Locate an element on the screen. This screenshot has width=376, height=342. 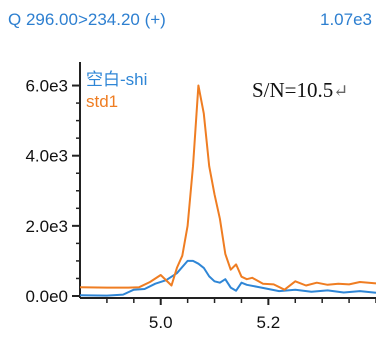
chromatogram-header: Q 296.00>234.20 (+) 1.07e3 is located at coordinates (188, 20).